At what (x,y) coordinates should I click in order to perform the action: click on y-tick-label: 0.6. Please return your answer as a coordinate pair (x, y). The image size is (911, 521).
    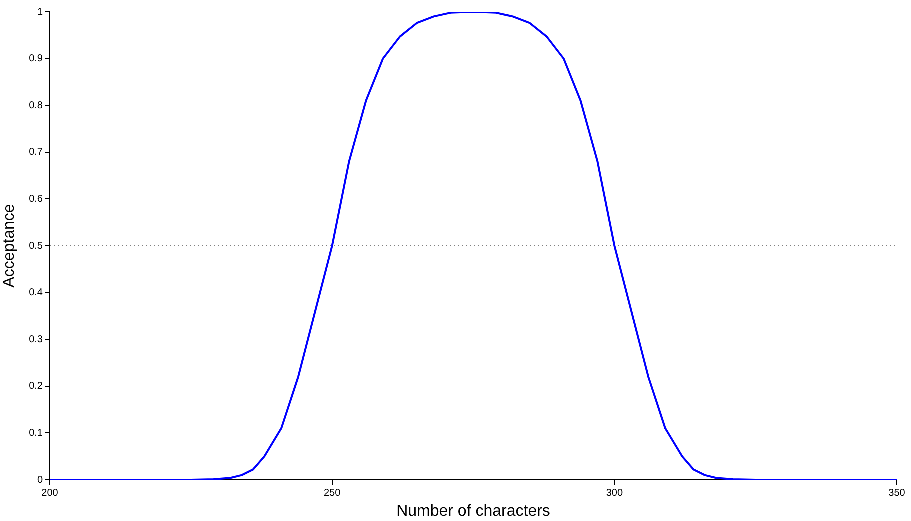
    Looking at the image, I should click on (36, 199).